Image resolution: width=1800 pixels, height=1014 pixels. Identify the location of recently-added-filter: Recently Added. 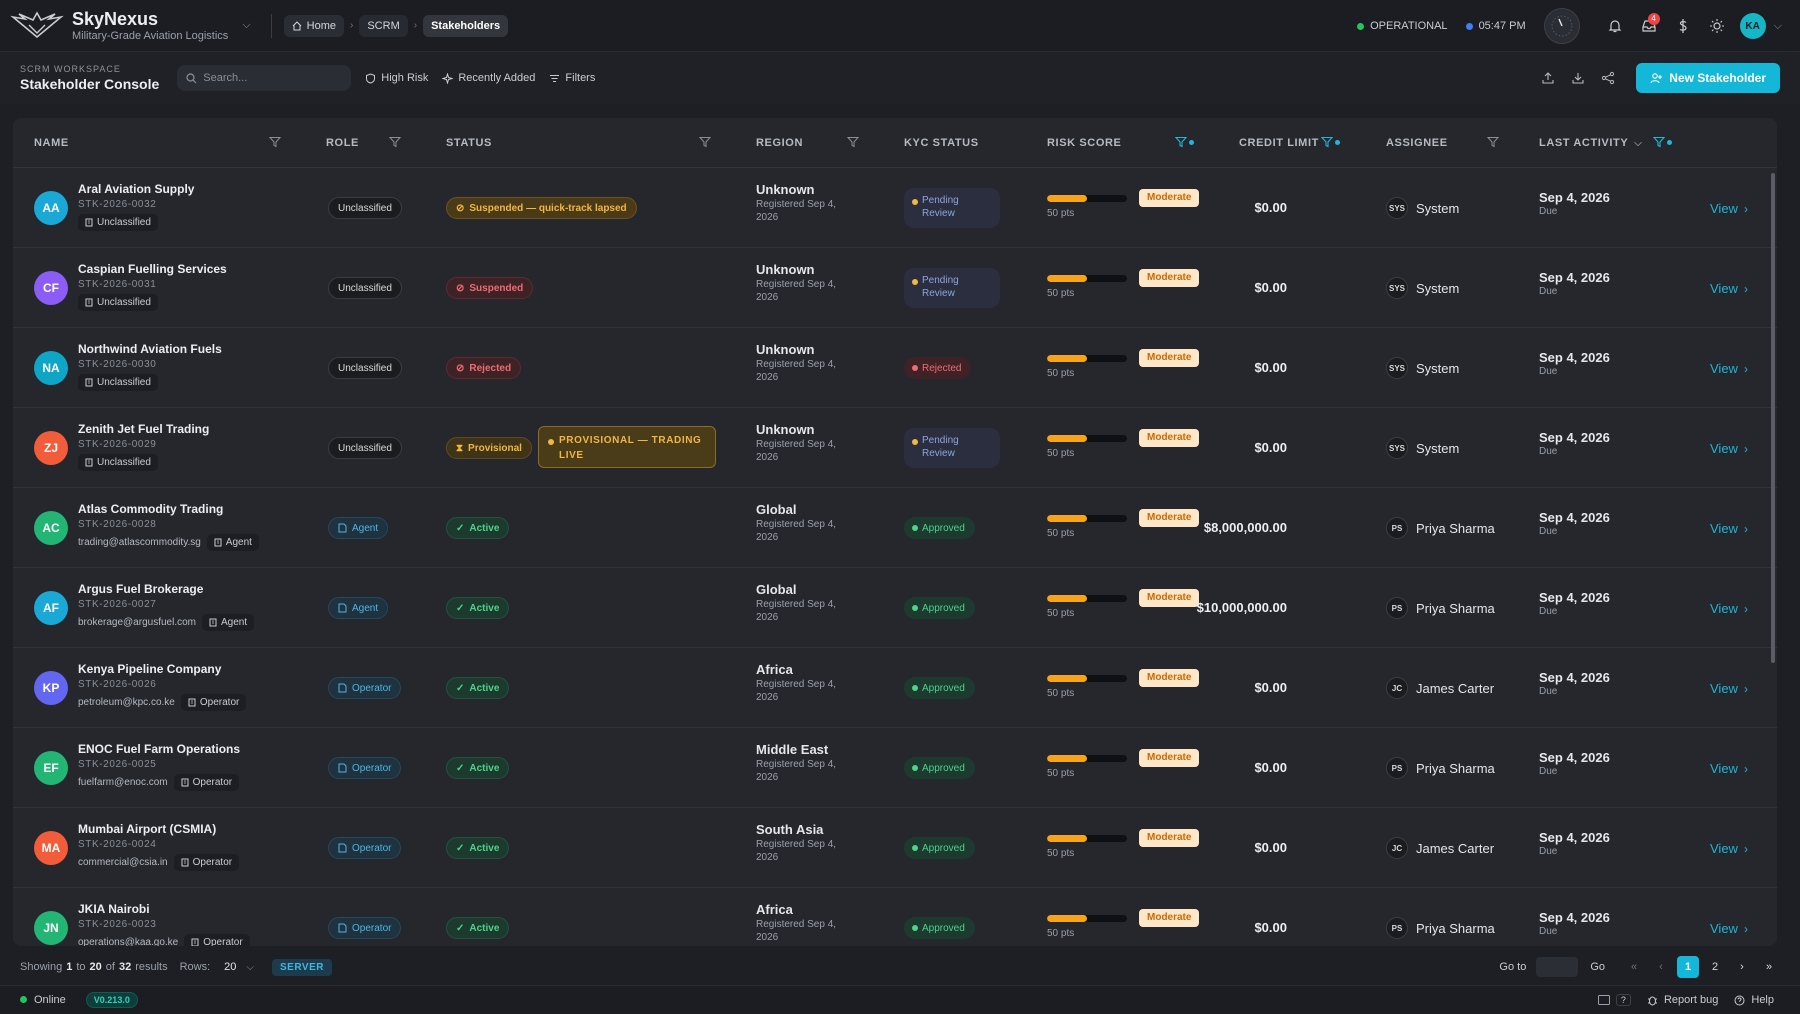
(488, 78).